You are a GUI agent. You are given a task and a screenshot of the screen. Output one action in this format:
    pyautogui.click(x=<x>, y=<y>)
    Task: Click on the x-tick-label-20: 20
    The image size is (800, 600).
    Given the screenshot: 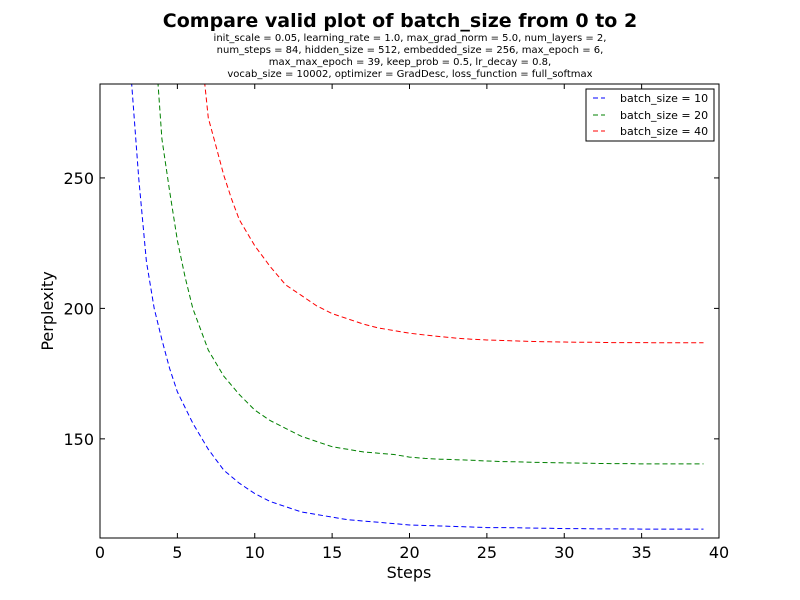 What is the action you would take?
    pyautogui.click(x=409, y=552)
    